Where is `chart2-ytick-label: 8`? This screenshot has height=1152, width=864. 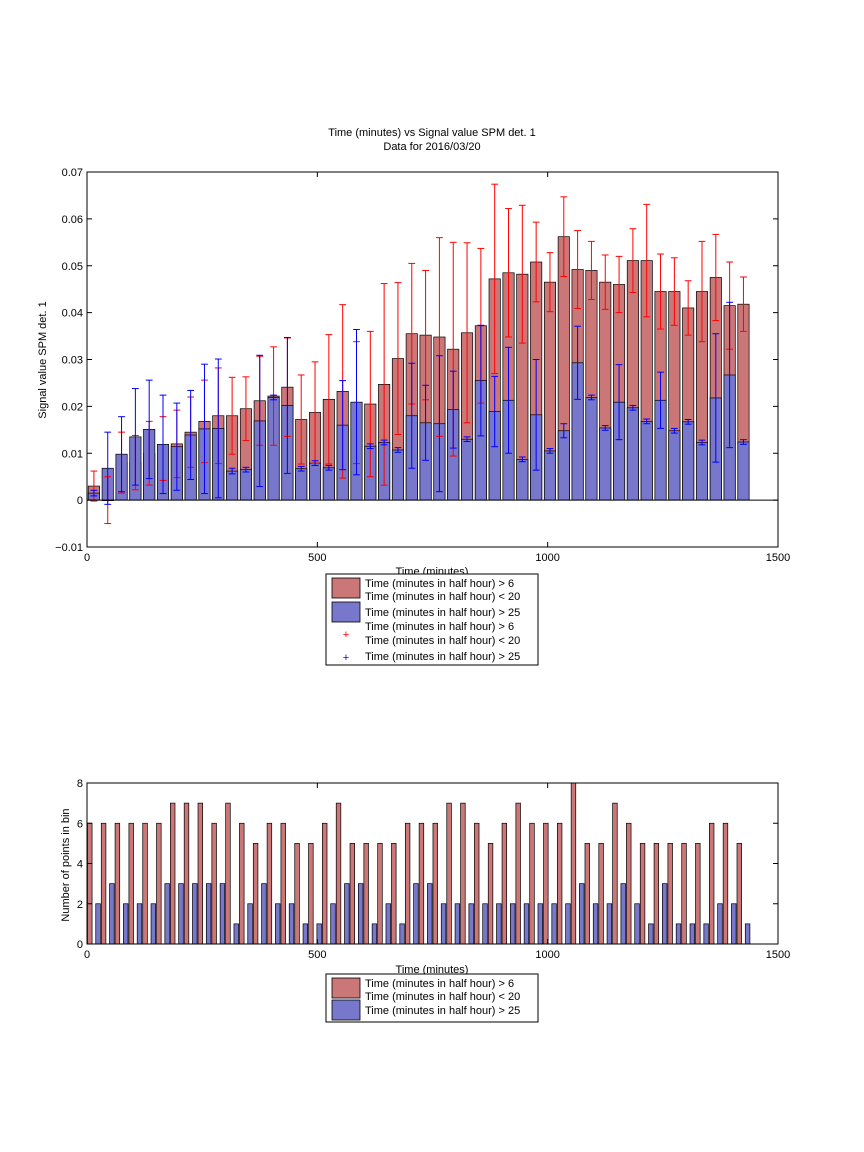
chart2-ytick-label: 8 is located at coordinates (80, 784).